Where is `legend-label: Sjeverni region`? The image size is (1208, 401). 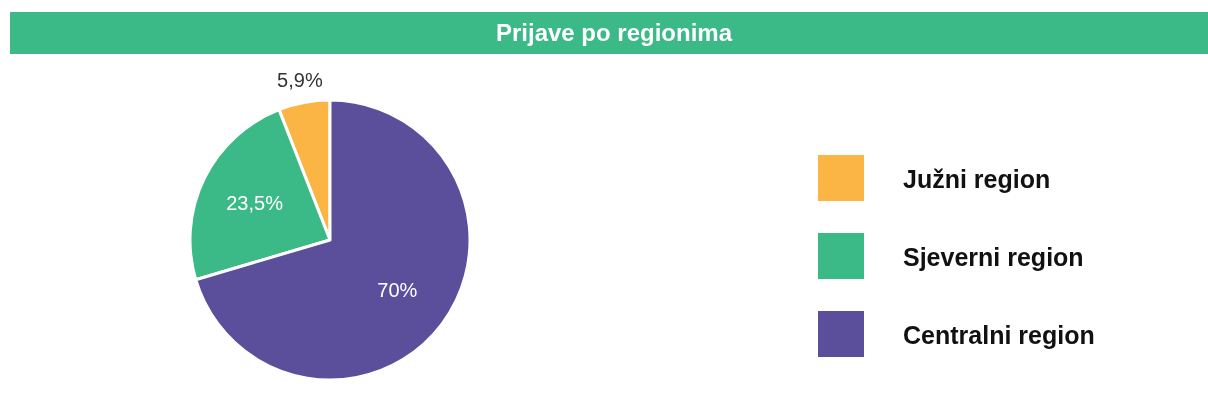 legend-label: Sjeverni region is located at coordinates (993, 256).